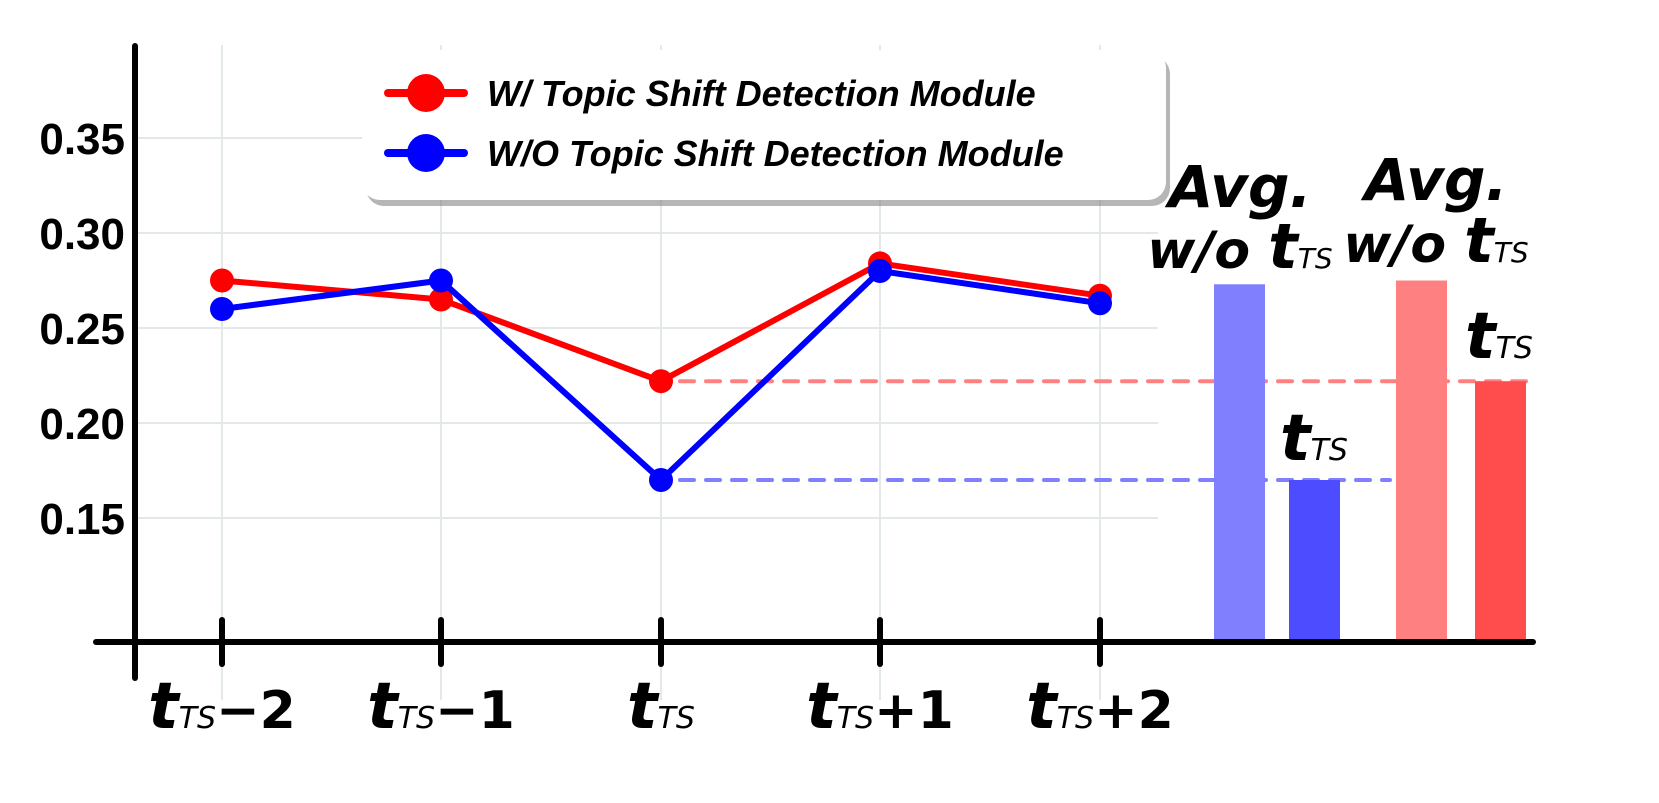 The image size is (1659, 803). I want to click on x-axis-ticks: tTS−2 tTS−1 tTS tTS+1 tTS+2, so click(661, 680).